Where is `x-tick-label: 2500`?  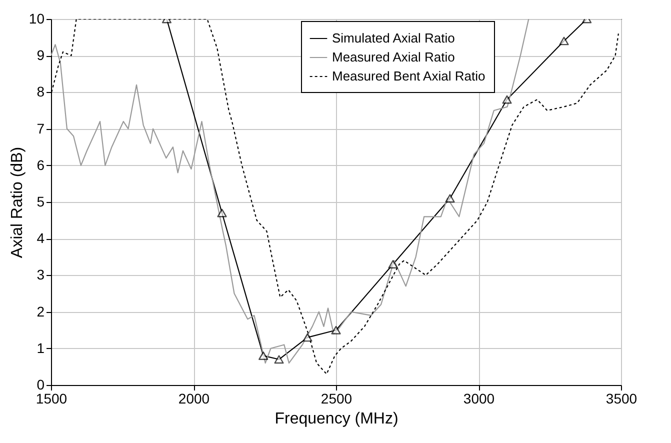 x-tick-label: 2500 is located at coordinates (336, 398).